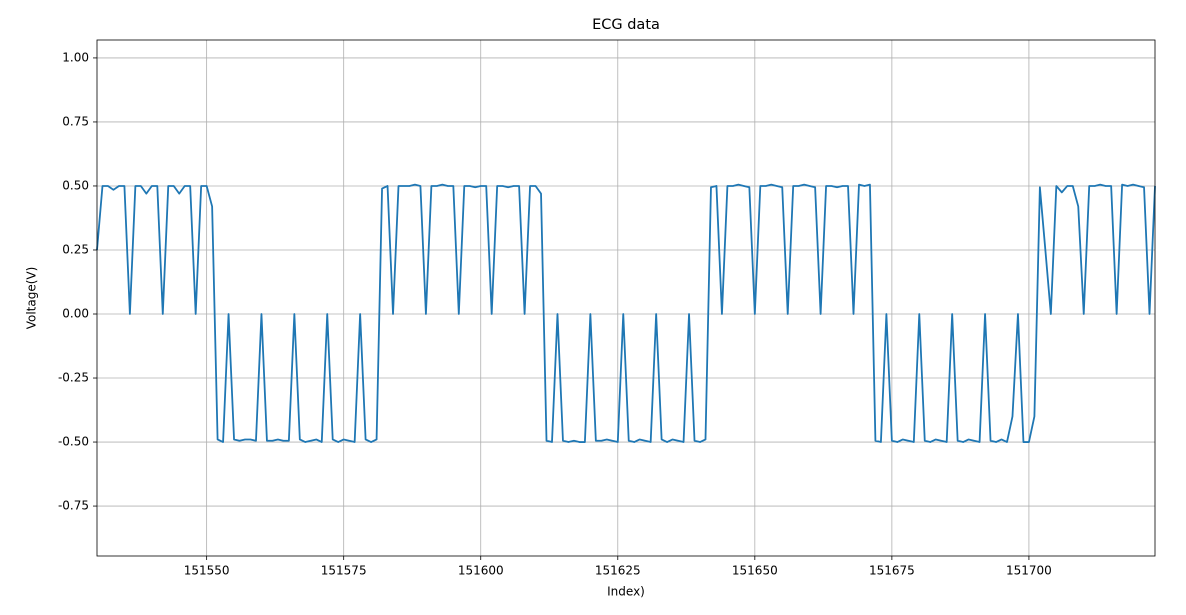 This screenshot has width=1186, height=615. What do you see at coordinates (626, 25) in the screenshot?
I see `chart-title: ECG data` at bounding box center [626, 25].